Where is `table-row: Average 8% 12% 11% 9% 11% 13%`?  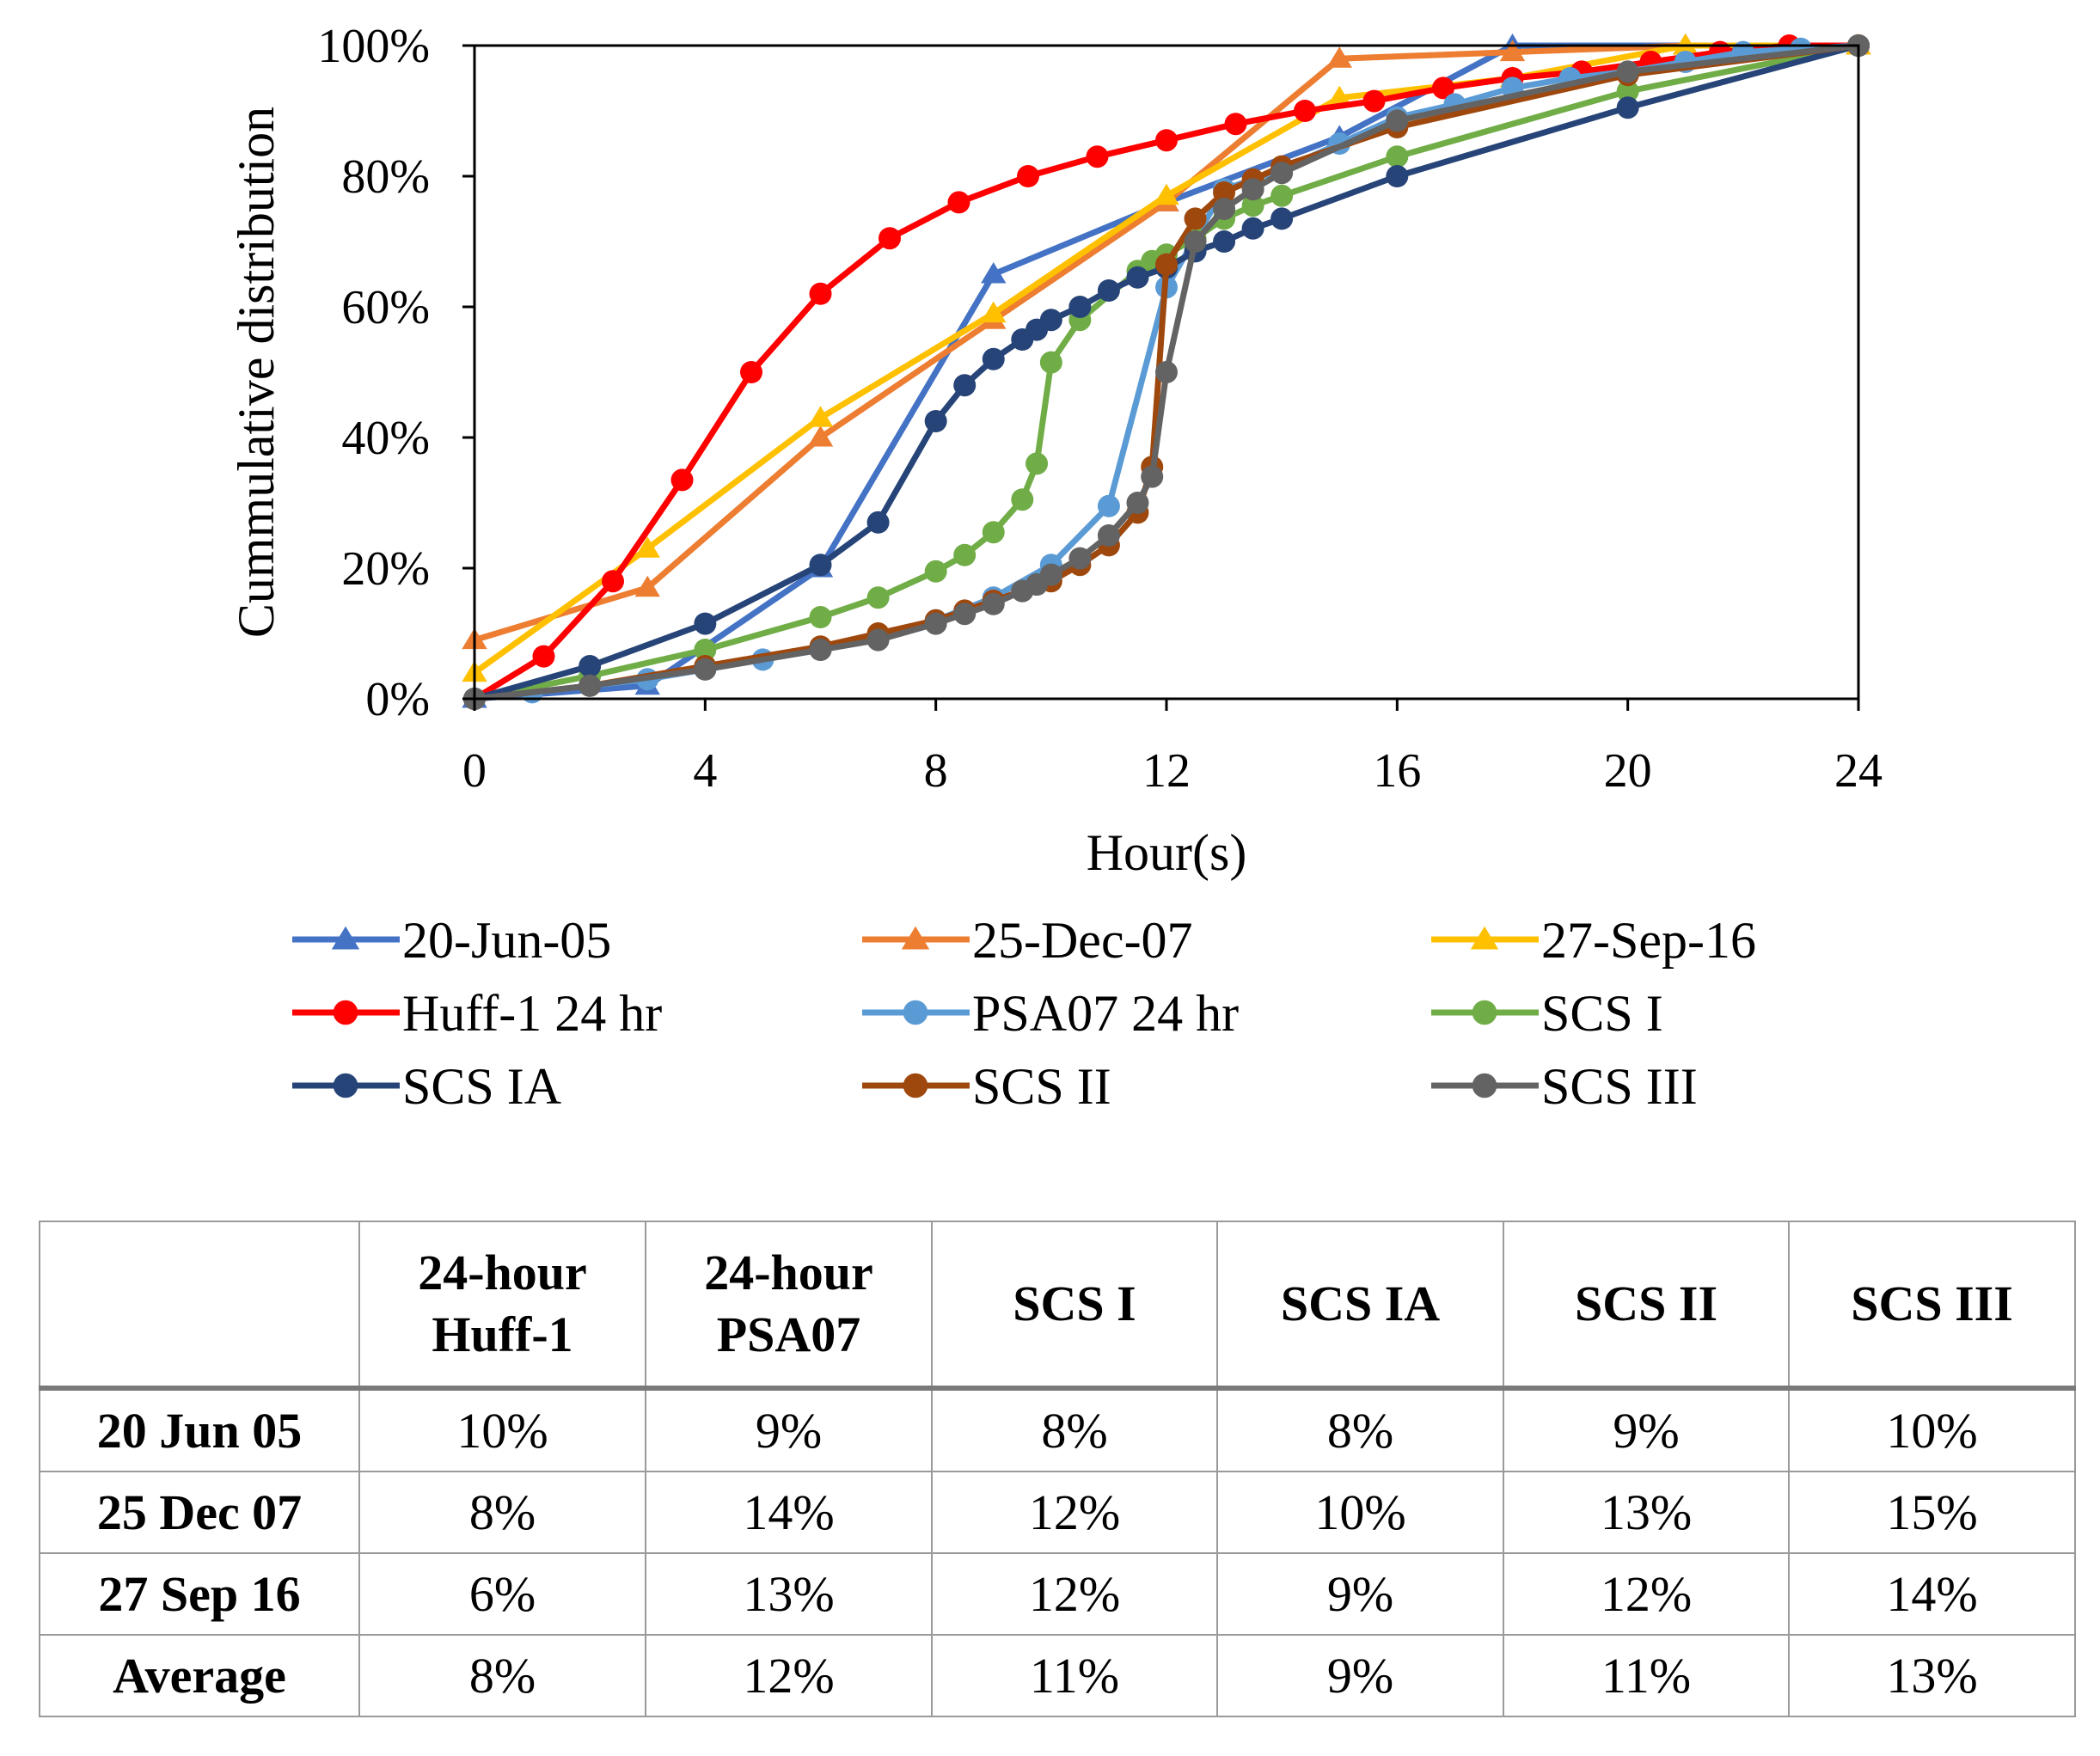 table-row: Average 8% 12% 11% 9% 11% 13% is located at coordinates (1057, 1676).